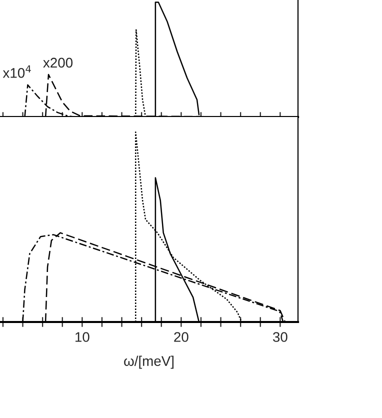  Describe the element at coordinates (280, 337) in the screenshot. I see `x-tick-label: 30` at that location.